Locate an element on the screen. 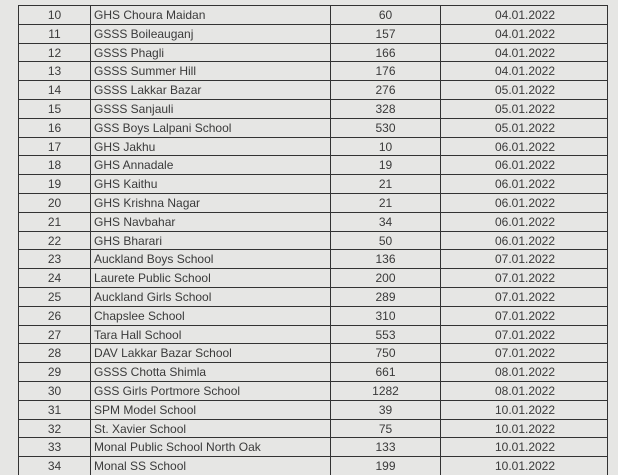 Image resolution: width=618 pixels, height=475 pixels. school-name: St. Xavier School is located at coordinates (211, 428).